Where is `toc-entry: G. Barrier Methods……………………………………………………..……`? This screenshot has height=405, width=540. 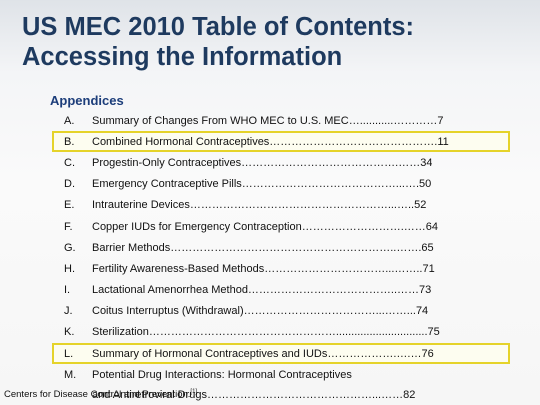 toc-entry: G. Barrier Methods……………………………………………………..…… is located at coordinates (281, 247).